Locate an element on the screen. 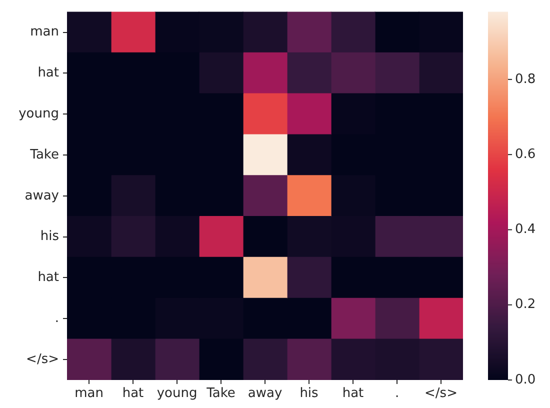 This screenshot has height=408, width=550. y-tick-label: </s> is located at coordinates (42, 359).